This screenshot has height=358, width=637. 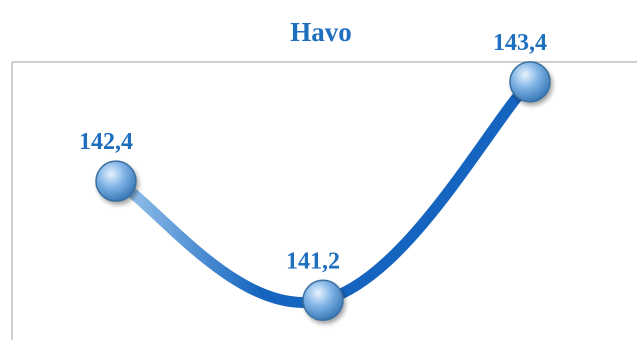 I want to click on chart-title: Havo, so click(x=321, y=32).